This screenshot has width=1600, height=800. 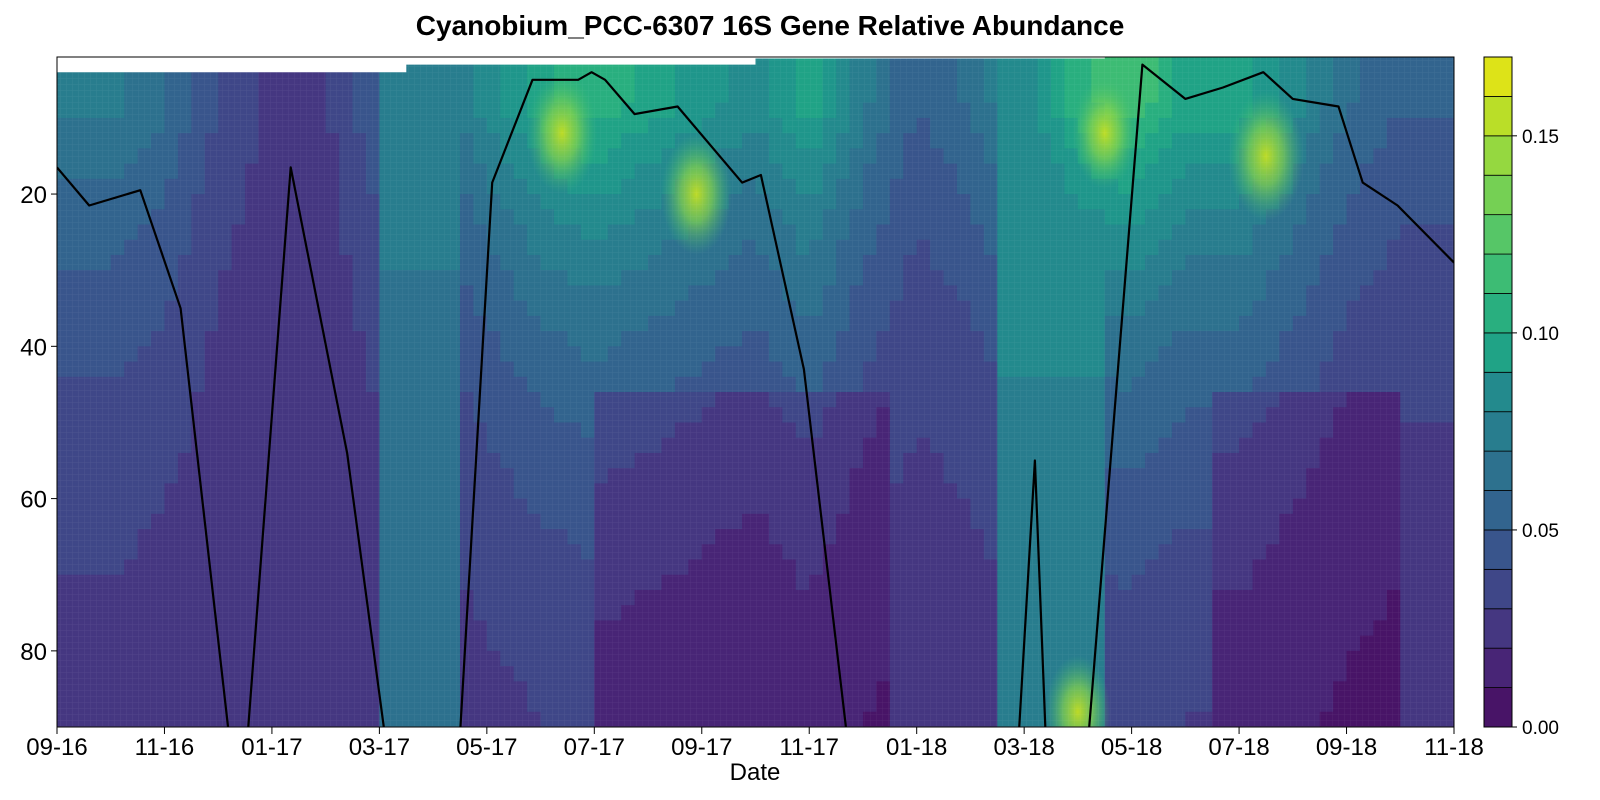 What do you see at coordinates (1540, 728) in the screenshot?
I see `colorbar-tick-label: 0.00` at bounding box center [1540, 728].